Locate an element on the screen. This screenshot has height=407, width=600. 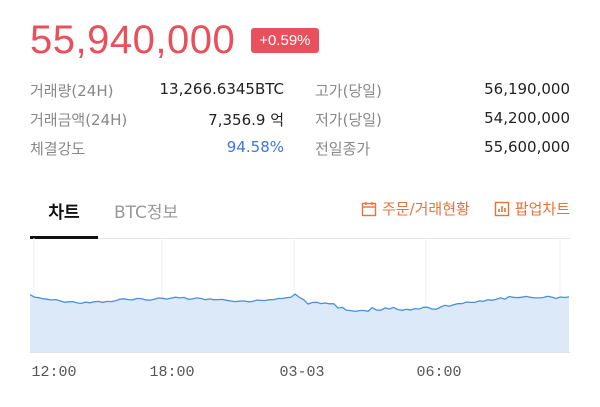
orders-link: 주문/거래현황 is located at coordinates (415, 208).